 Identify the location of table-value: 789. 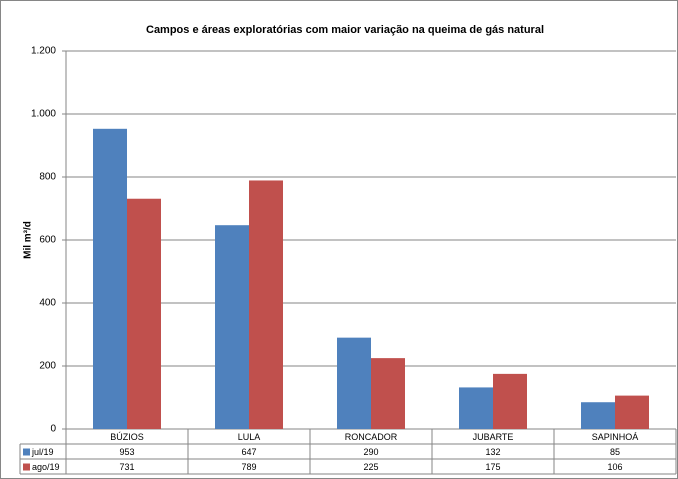
(248, 467).